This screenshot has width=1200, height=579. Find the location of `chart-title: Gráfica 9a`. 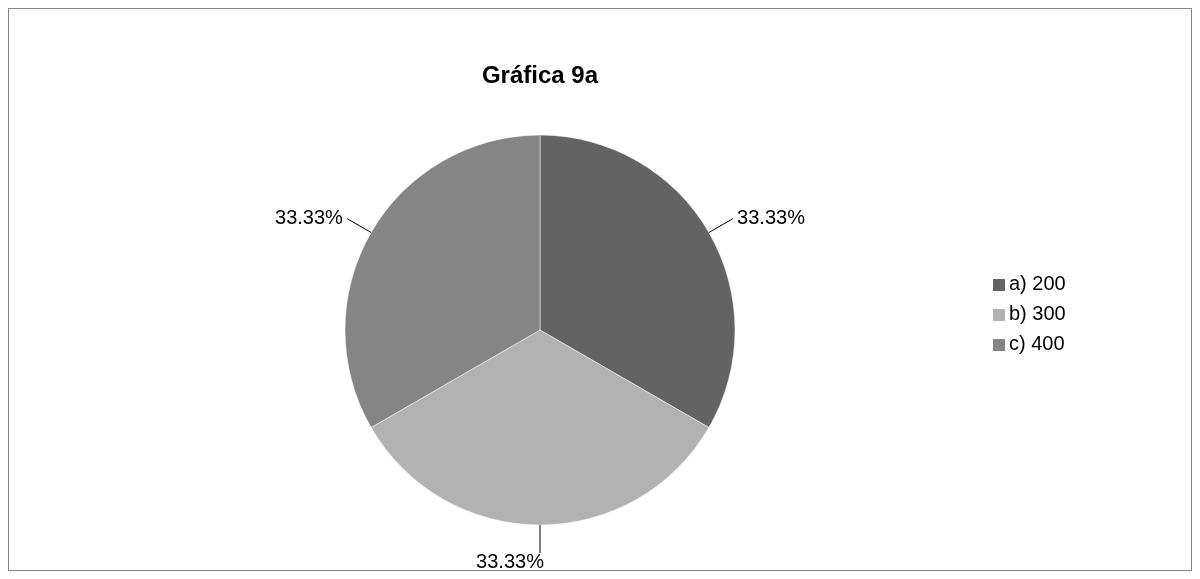

chart-title: Gráfica 9a is located at coordinates (540, 74).